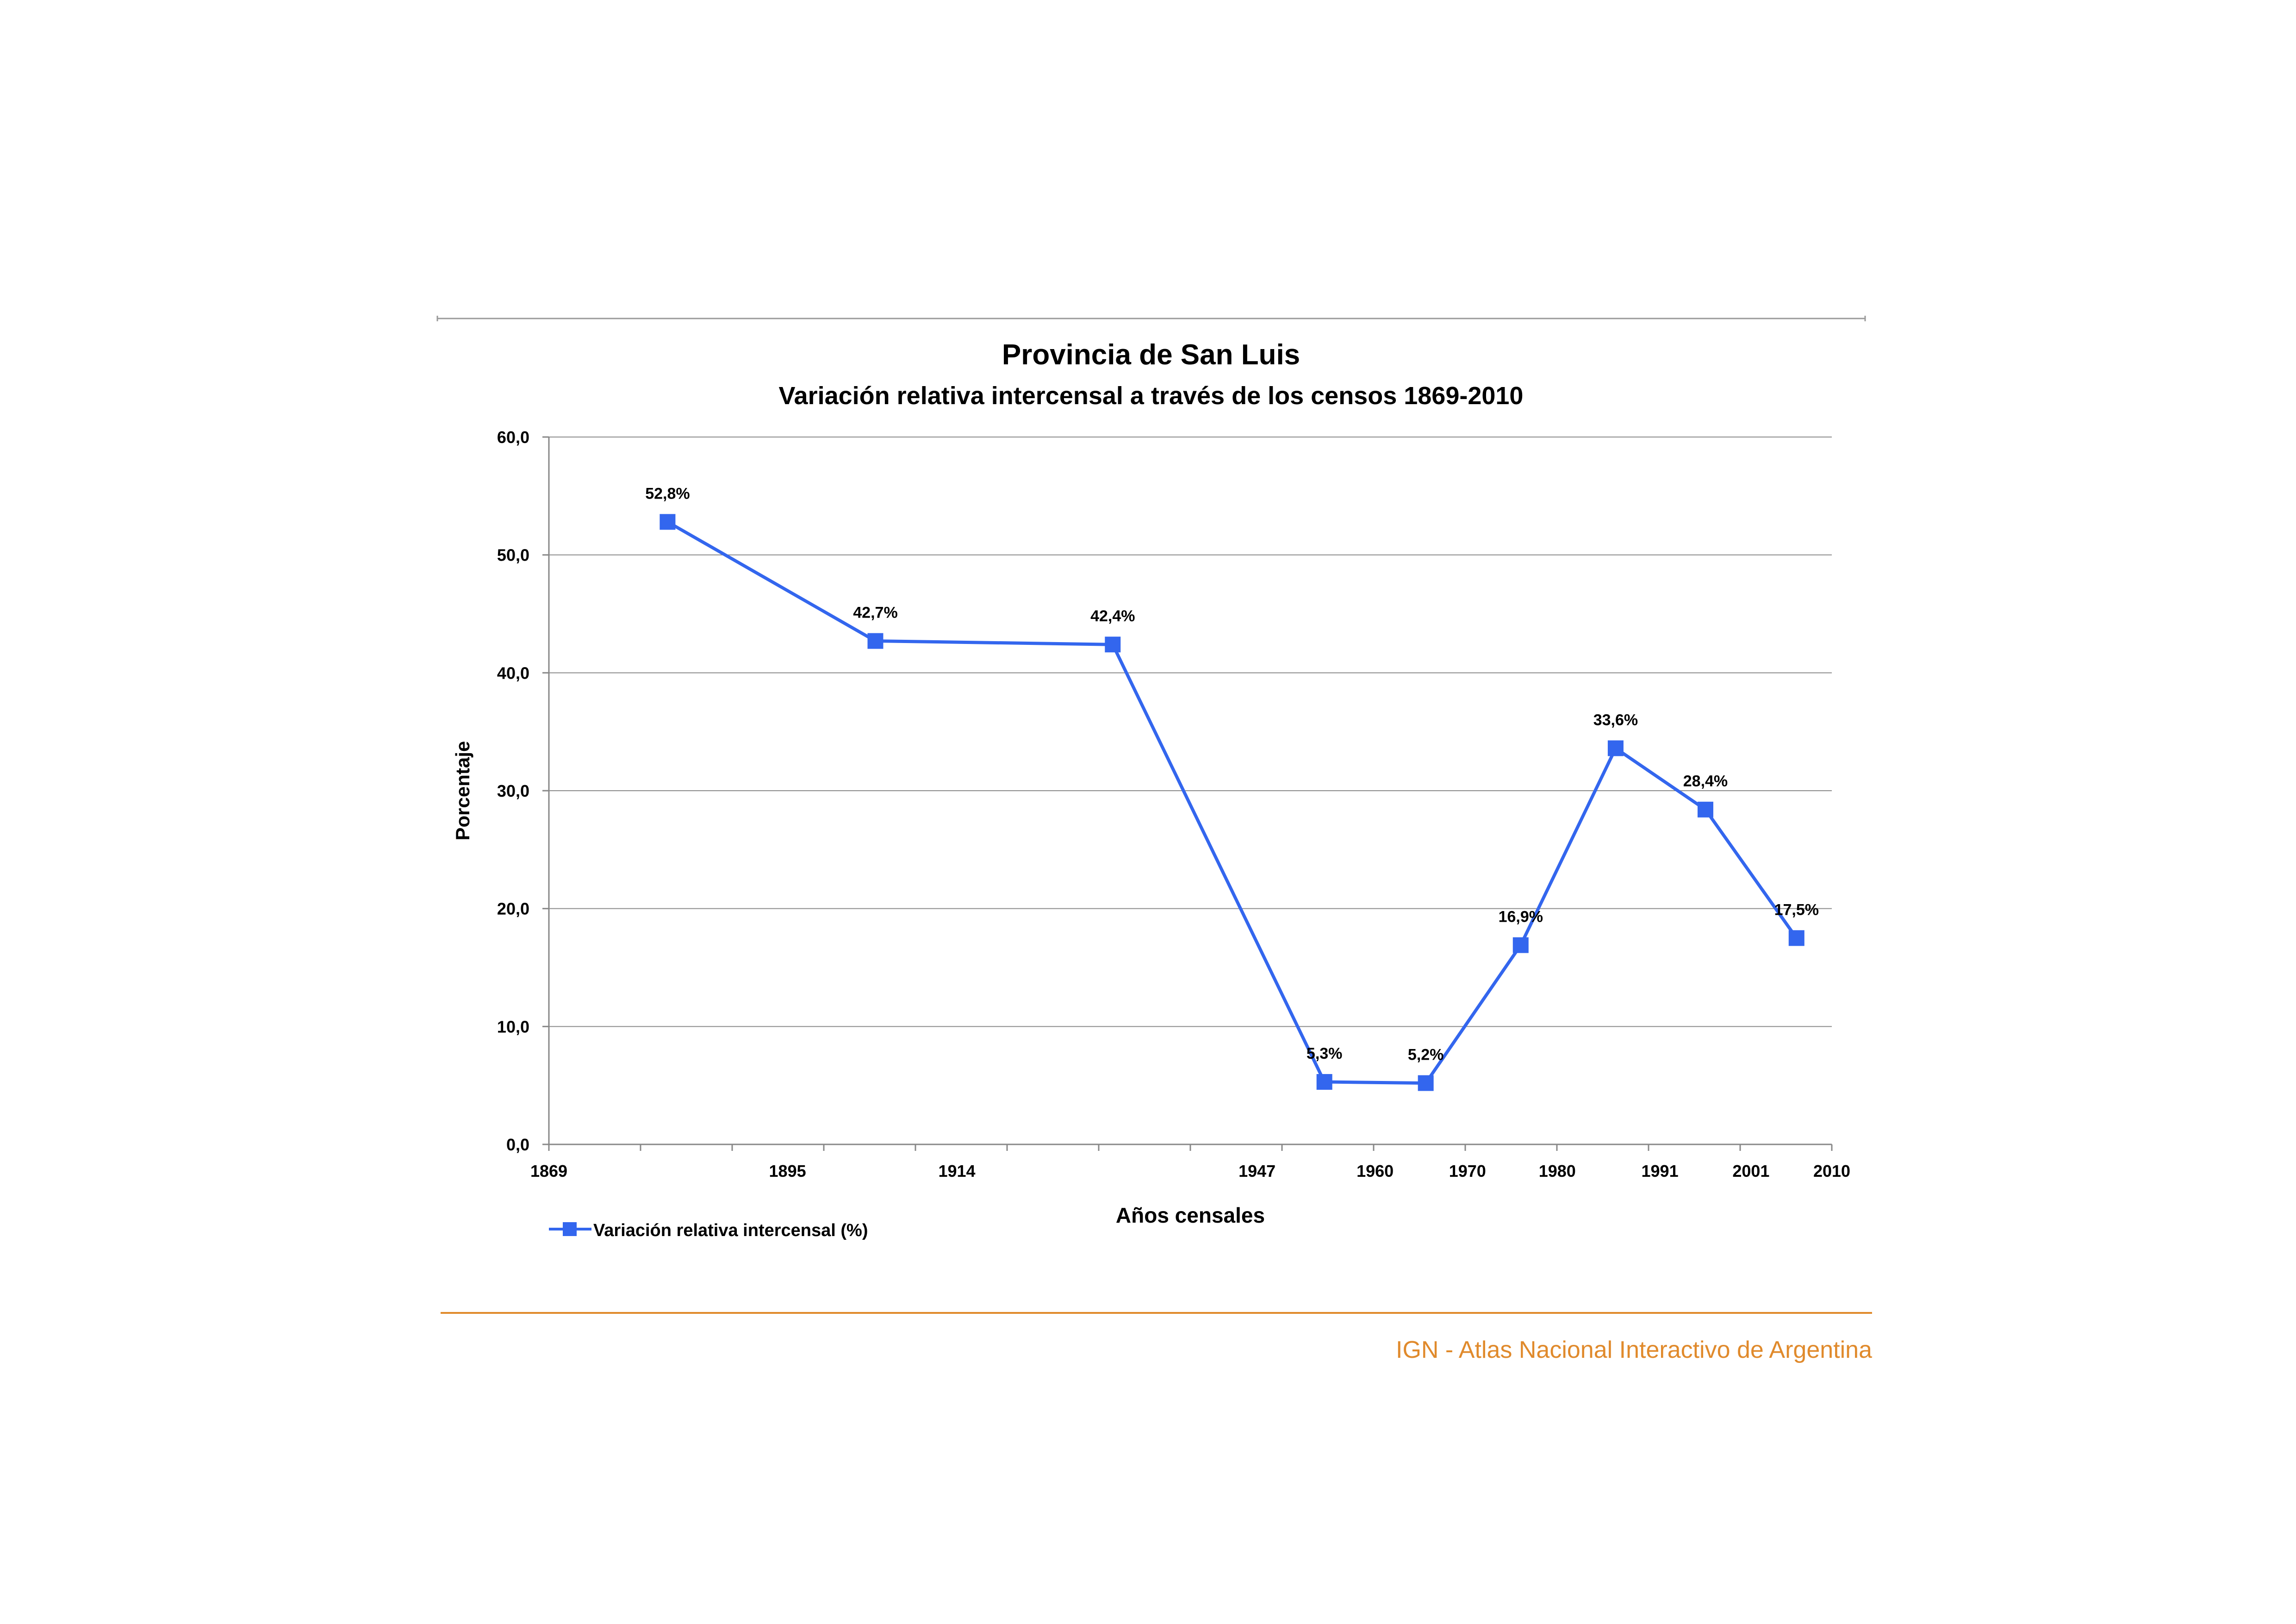 This screenshot has height=1624, width=2296. What do you see at coordinates (1151, 355) in the screenshot?
I see `chart-title: Provincia de San Luis` at bounding box center [1151, 355].